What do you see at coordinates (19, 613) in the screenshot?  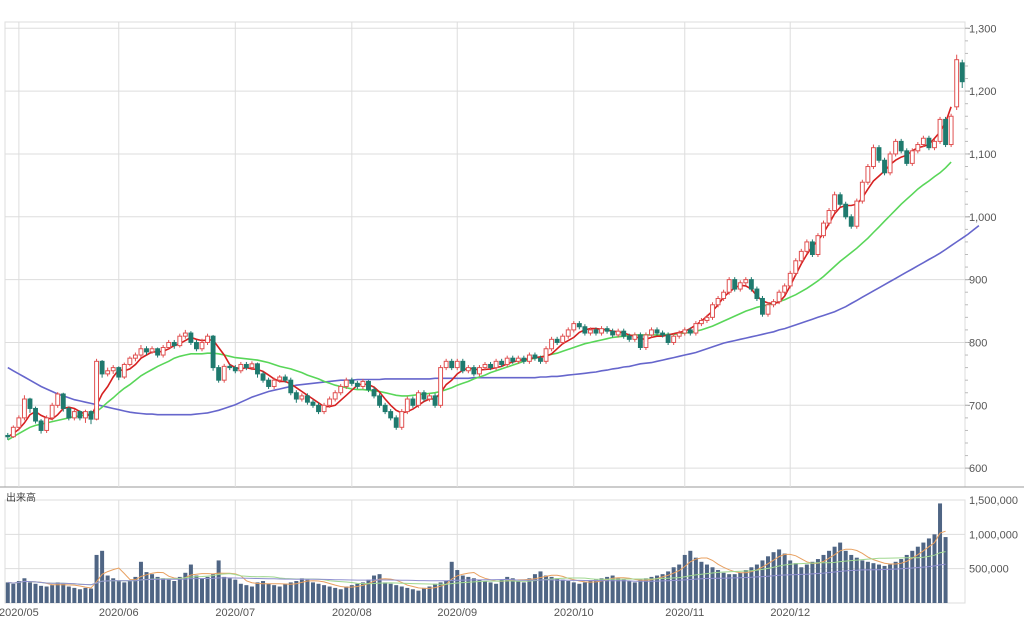 I see `date-tick-label: 2020/05` at bounding box center [19, 613].